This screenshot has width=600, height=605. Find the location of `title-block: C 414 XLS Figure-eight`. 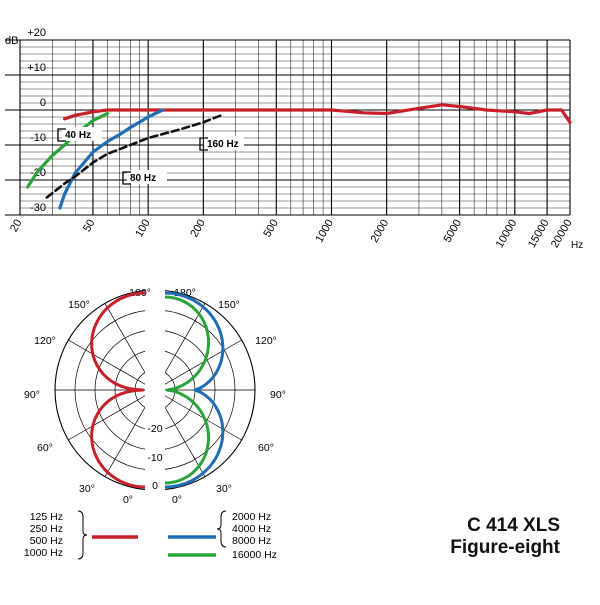

title-block: C 414 XLS Figure-eight is located at coordinates (505, 537).